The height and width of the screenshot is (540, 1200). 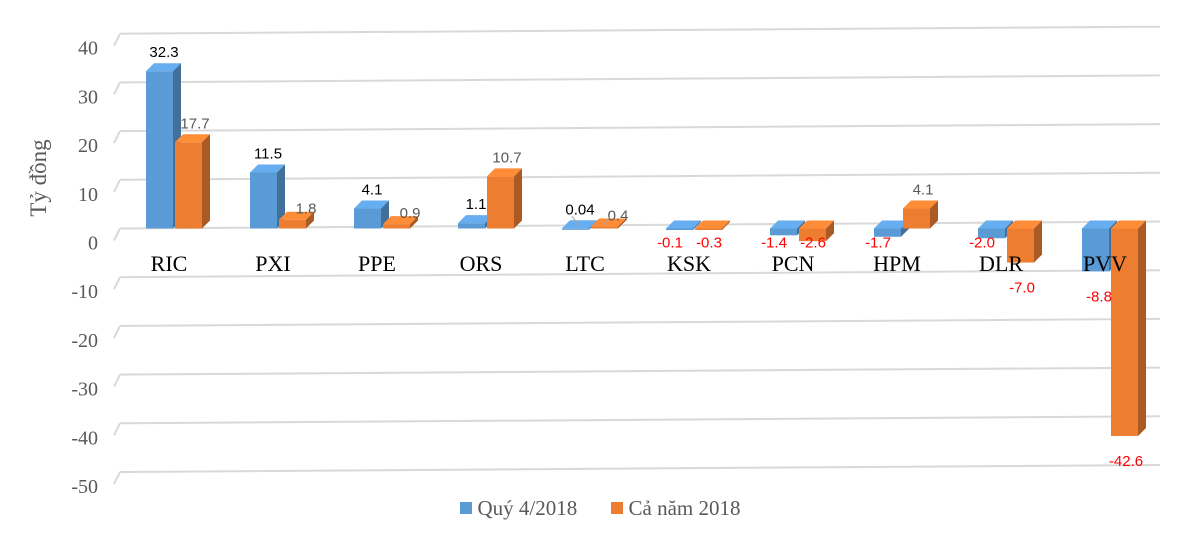 What do you see at coordinates (1022, 288) in the screenshot?
I see `data-label-year: -7.0` at bounding box center [1022, 288].